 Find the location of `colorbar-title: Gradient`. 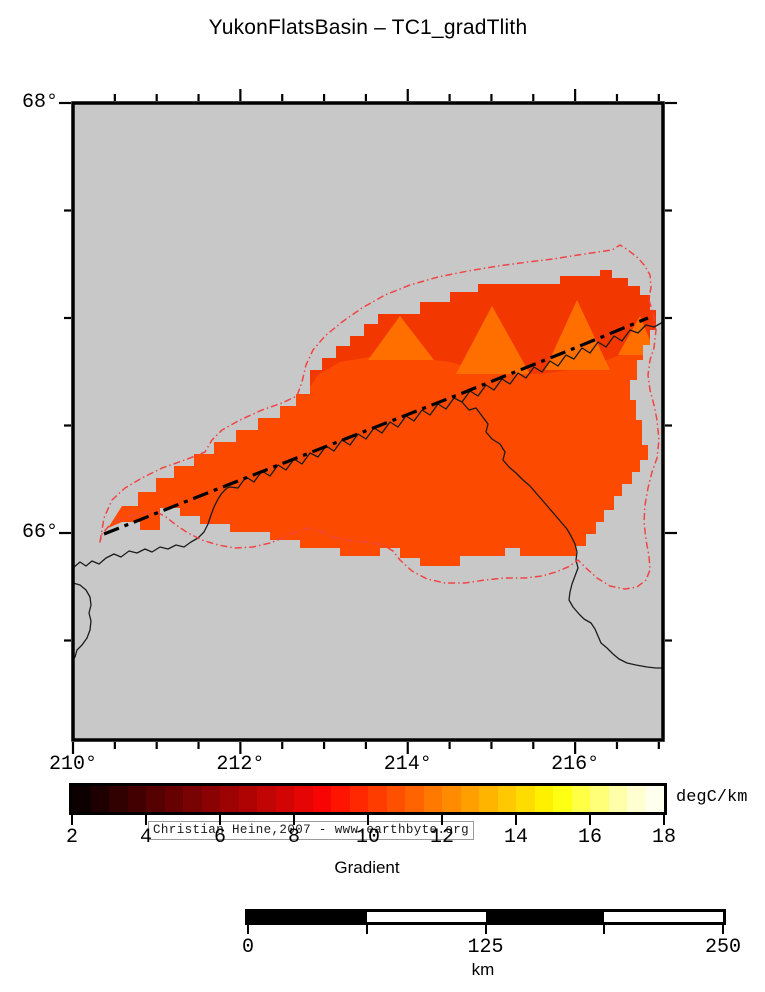

colorbar-title: Gradient is located at coordinates (367, 867).